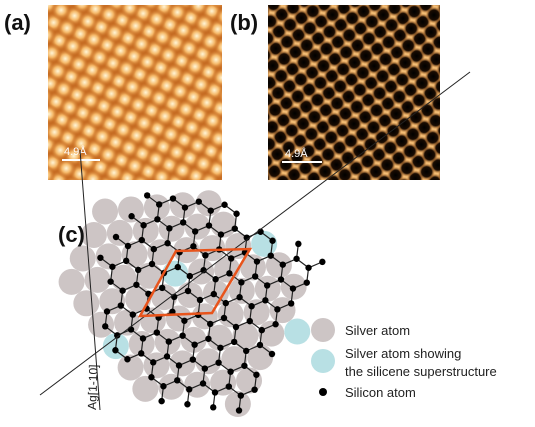 This screenshot has height=427, width=535. Describe the element at coordinates (71, 234) in the screenshot. I see `panel-label: (c)` at that location.